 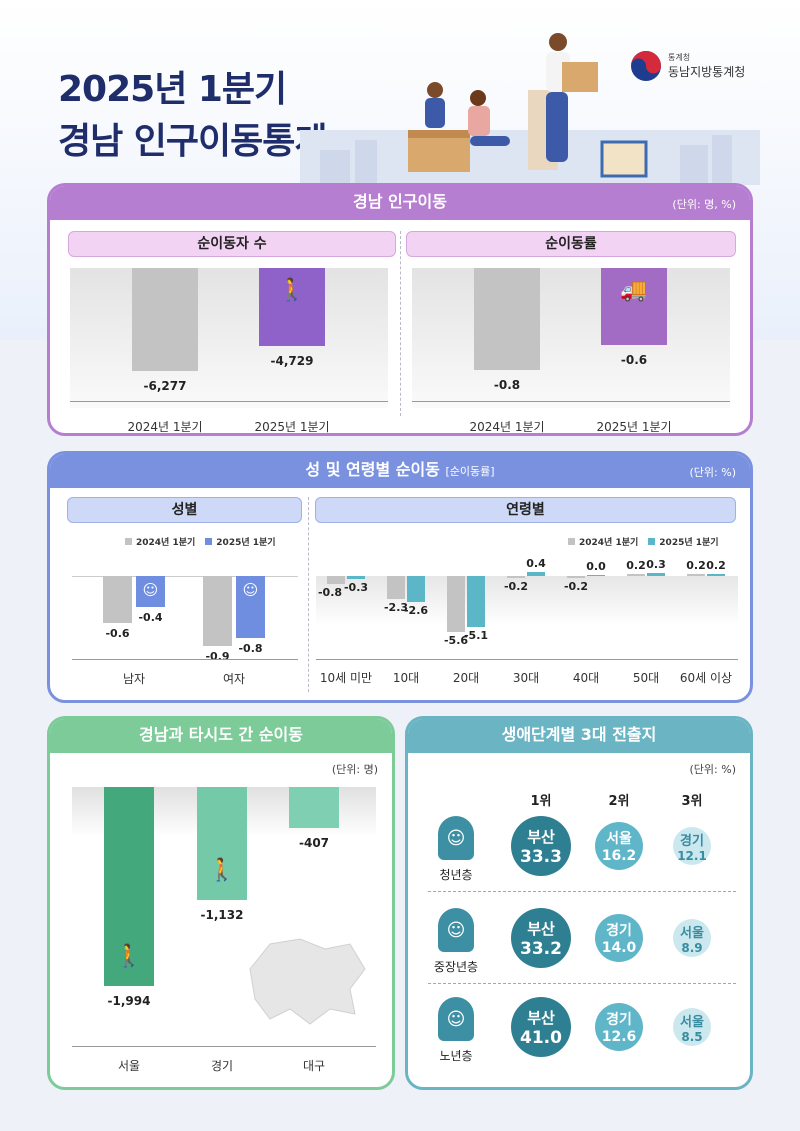 I want to click on category-label: 20대, so click(x=466, y=678).